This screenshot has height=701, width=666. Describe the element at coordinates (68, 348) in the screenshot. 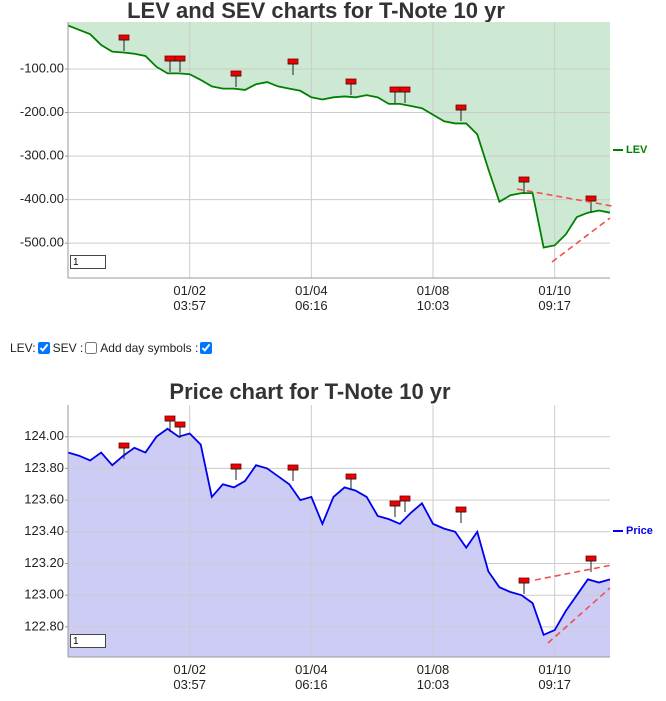

I see `control-label: SEV :` at that location.